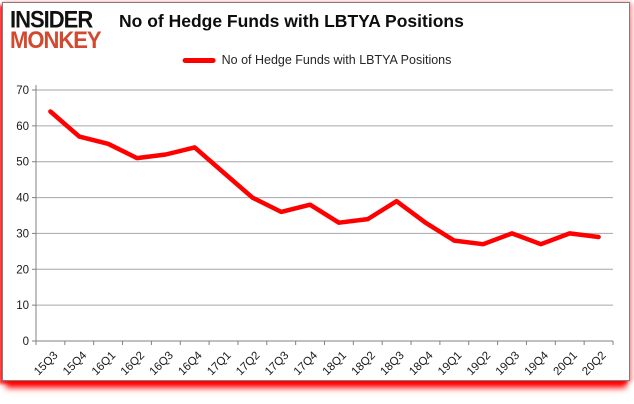 The width and height of the screenshot is (634, 404). I want to click on logo-insider-text: INSIDER, so click(51, 19).